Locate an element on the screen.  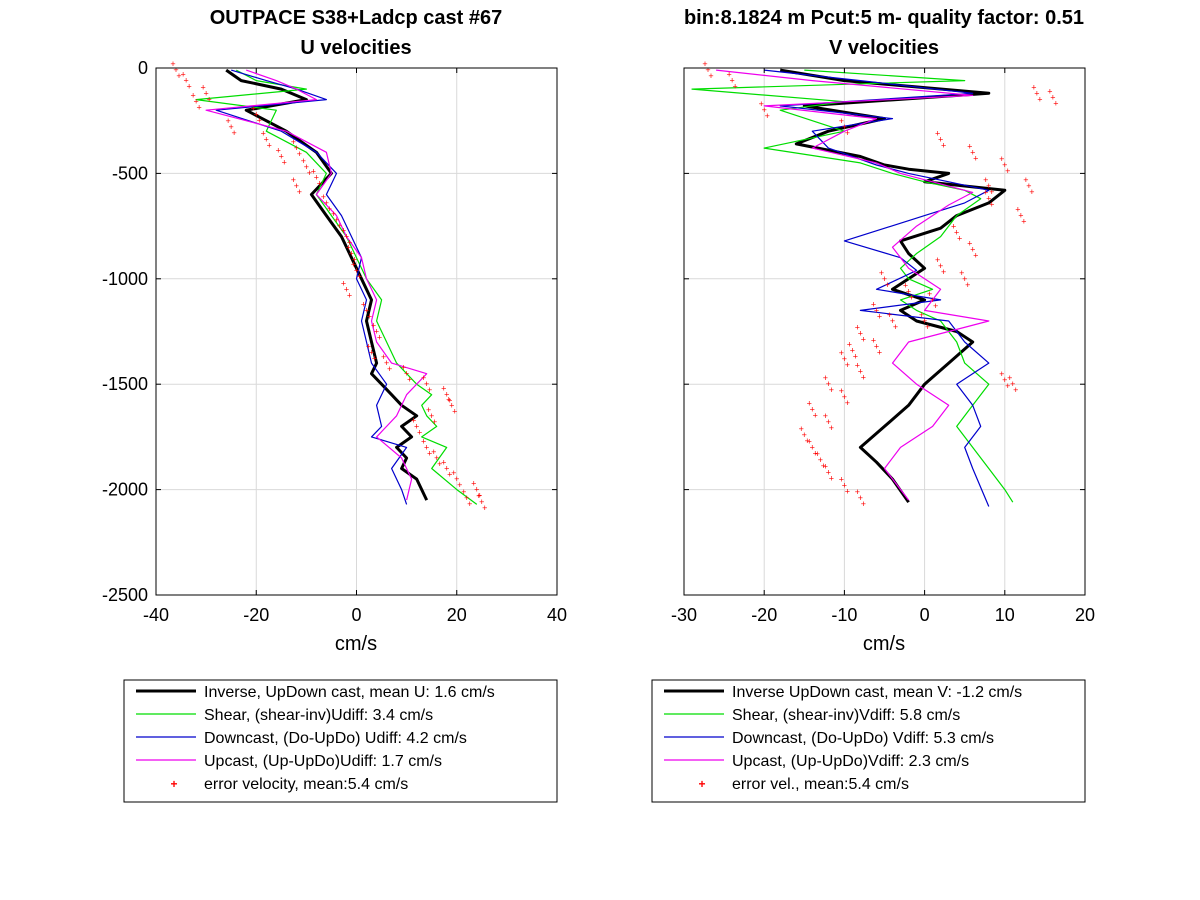
v-chart-subtitle: V velocities is located at coordinates (884, 48).